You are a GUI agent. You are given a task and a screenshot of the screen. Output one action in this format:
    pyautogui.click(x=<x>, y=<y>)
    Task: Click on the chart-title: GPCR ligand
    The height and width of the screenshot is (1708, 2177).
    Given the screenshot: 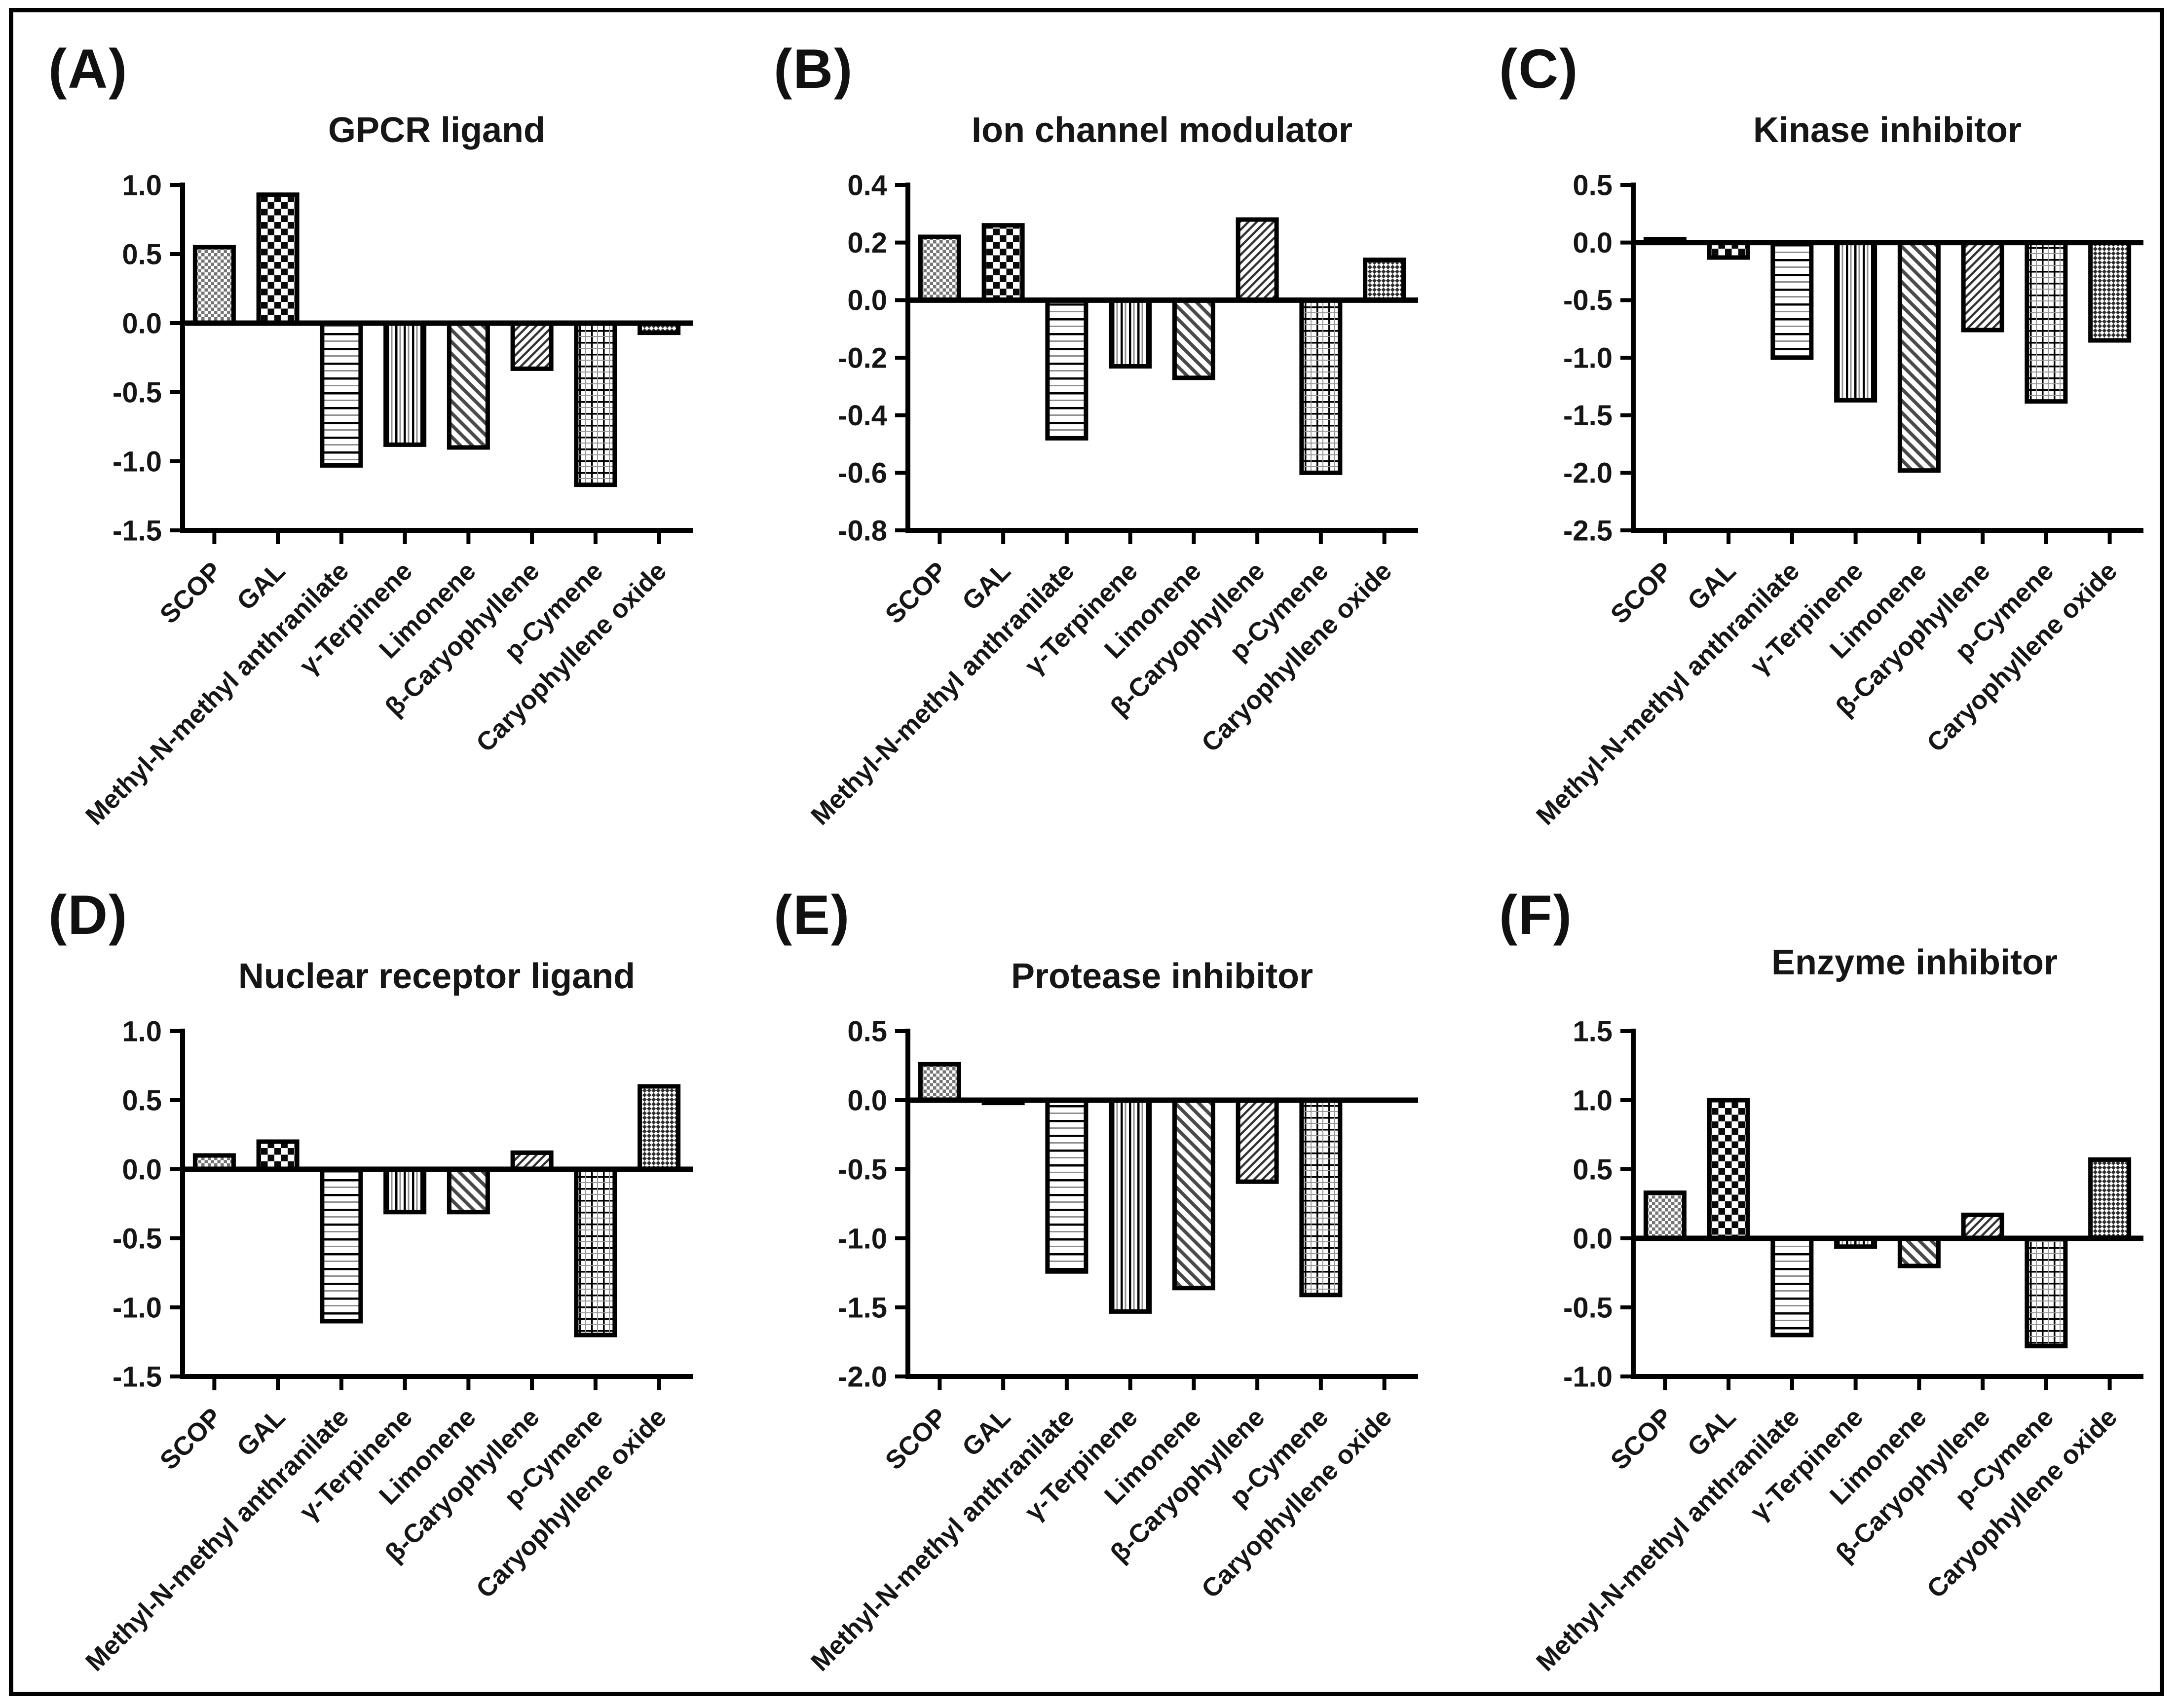 What is the action you would take?
    pyautogui.click(x=437, y=130)
    